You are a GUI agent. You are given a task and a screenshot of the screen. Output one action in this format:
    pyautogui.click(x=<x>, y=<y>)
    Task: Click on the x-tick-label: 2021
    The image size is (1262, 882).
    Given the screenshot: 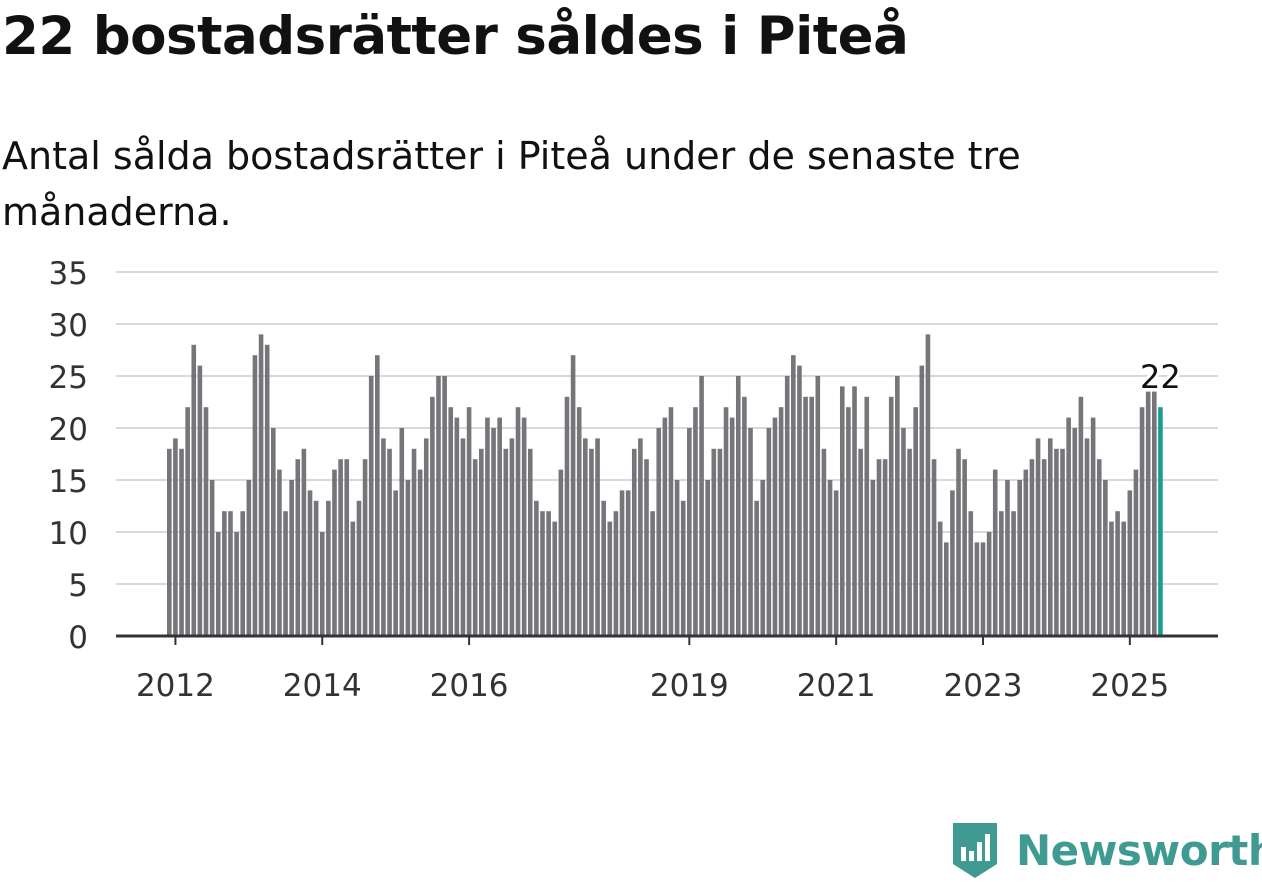 What is the action you would take?
    pyautogui.click(x=836, y=686)
    